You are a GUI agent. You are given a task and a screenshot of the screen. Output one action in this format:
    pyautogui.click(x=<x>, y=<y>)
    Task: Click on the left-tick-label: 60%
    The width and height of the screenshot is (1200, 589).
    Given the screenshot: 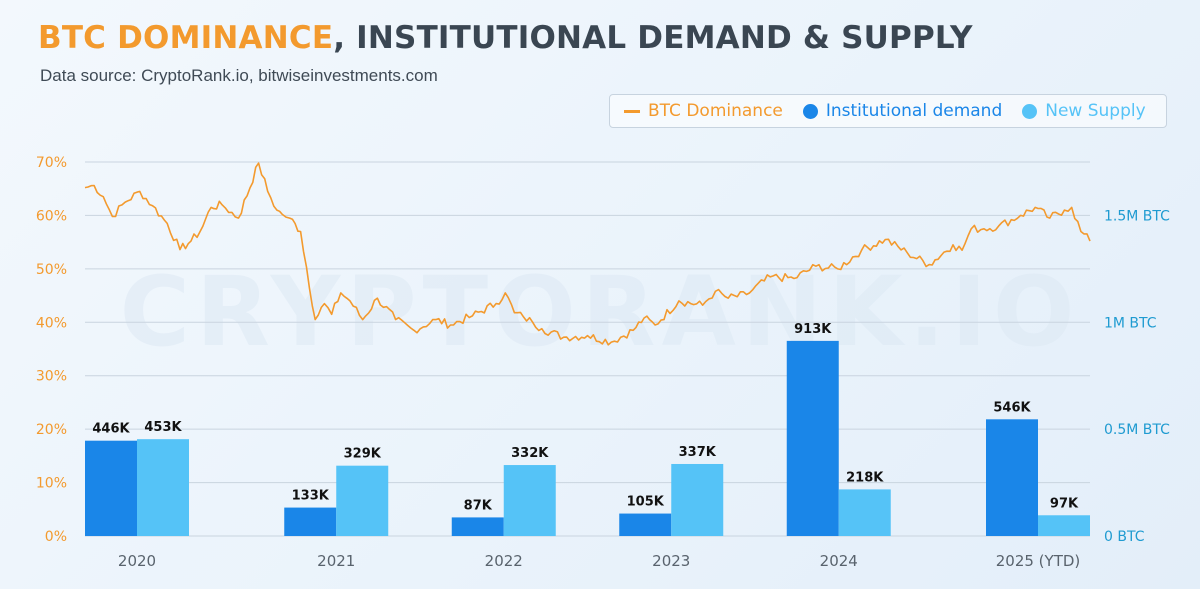 What is the action you would take?
    pyautogui.click(x=51, y=216)
    